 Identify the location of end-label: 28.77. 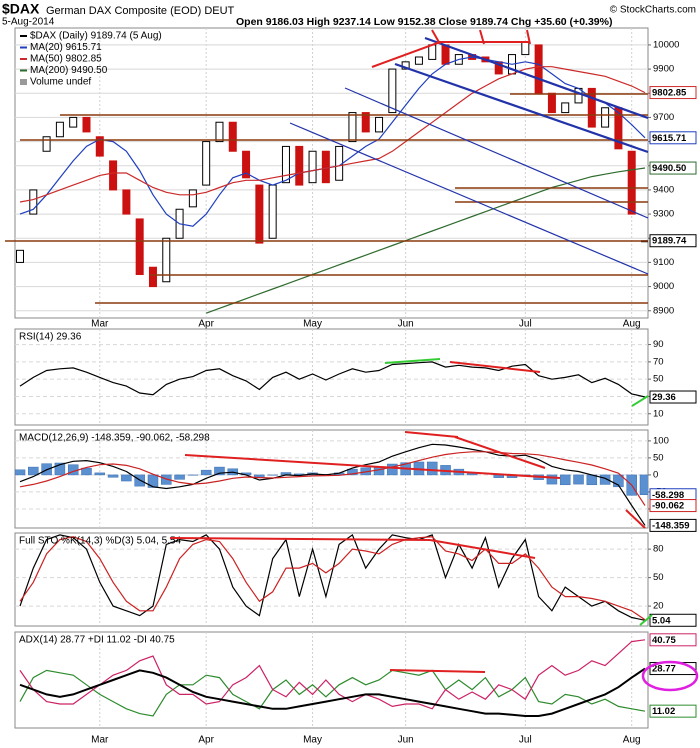
(664, 669).